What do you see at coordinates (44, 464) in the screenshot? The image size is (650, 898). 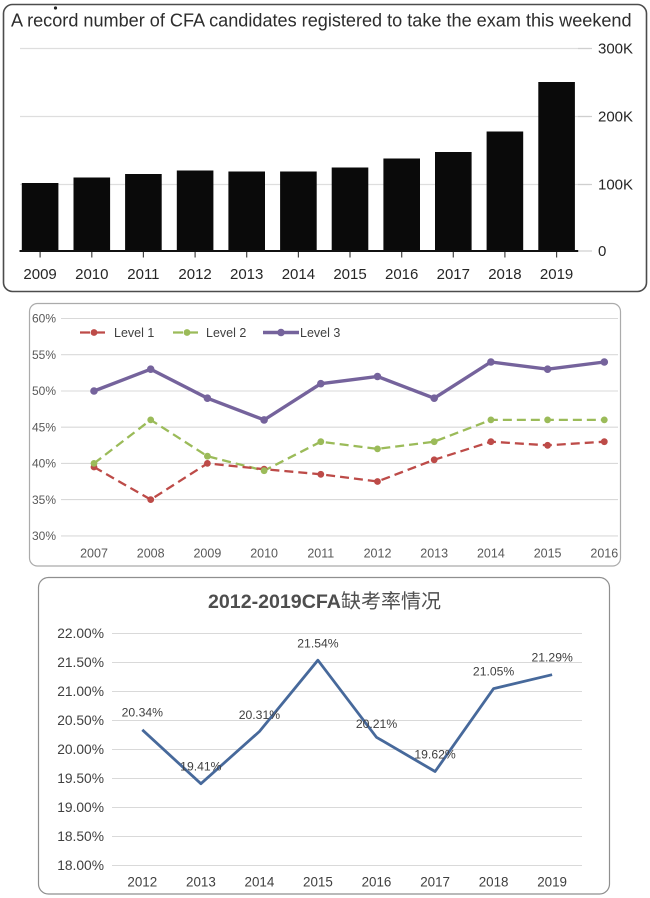 I see `svg-text: 40%` at bounding box center [44, 464].